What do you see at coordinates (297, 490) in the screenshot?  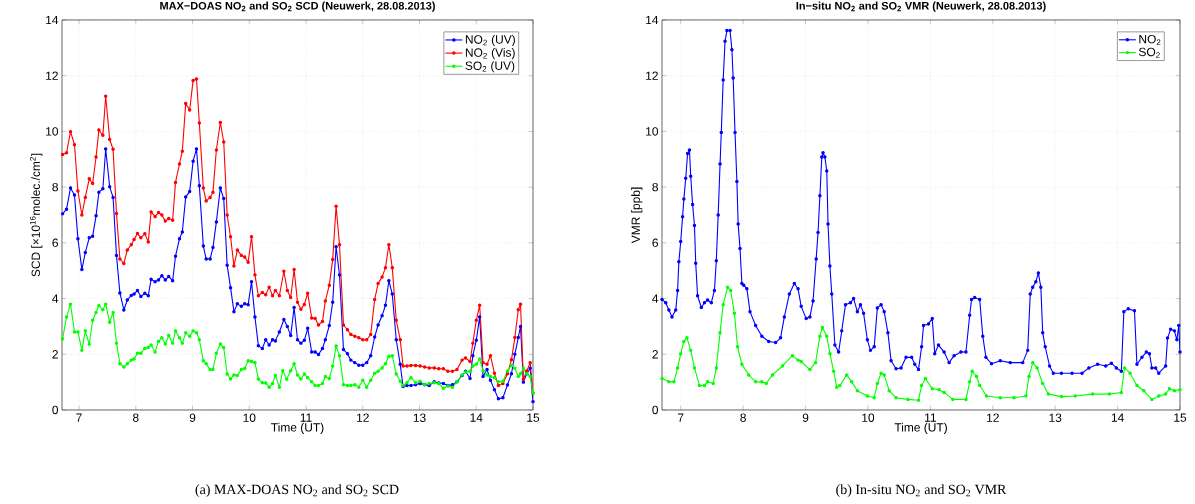 I see `text: (a) MAX-DOAS NO$_{2}$ and SO$_{2}$ SCD` at bounding box center [297, 490].